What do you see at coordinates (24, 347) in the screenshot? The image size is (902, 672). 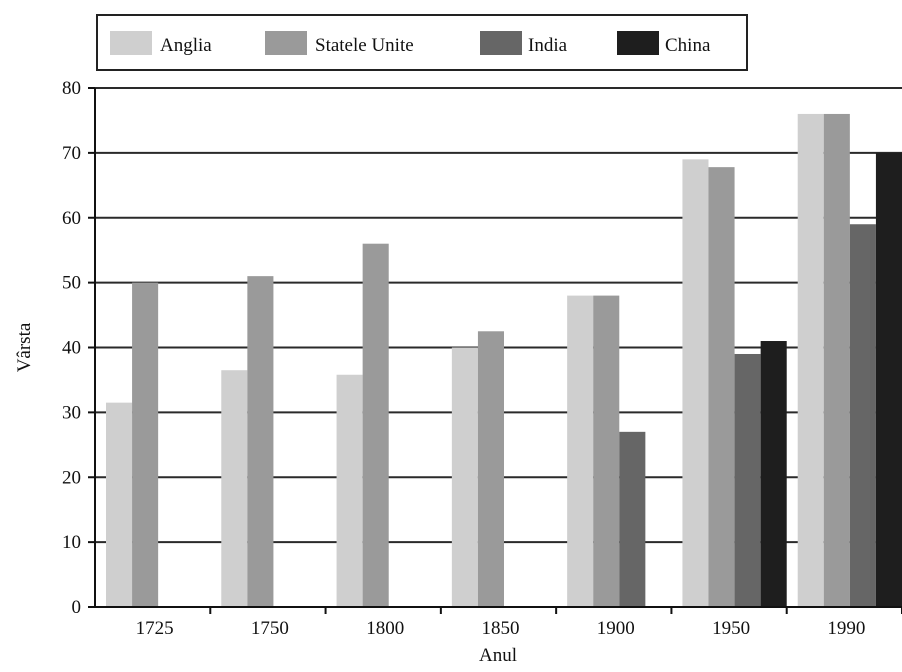 I see `y-axis-title: Vârsta` at bounding box center [24, 347].